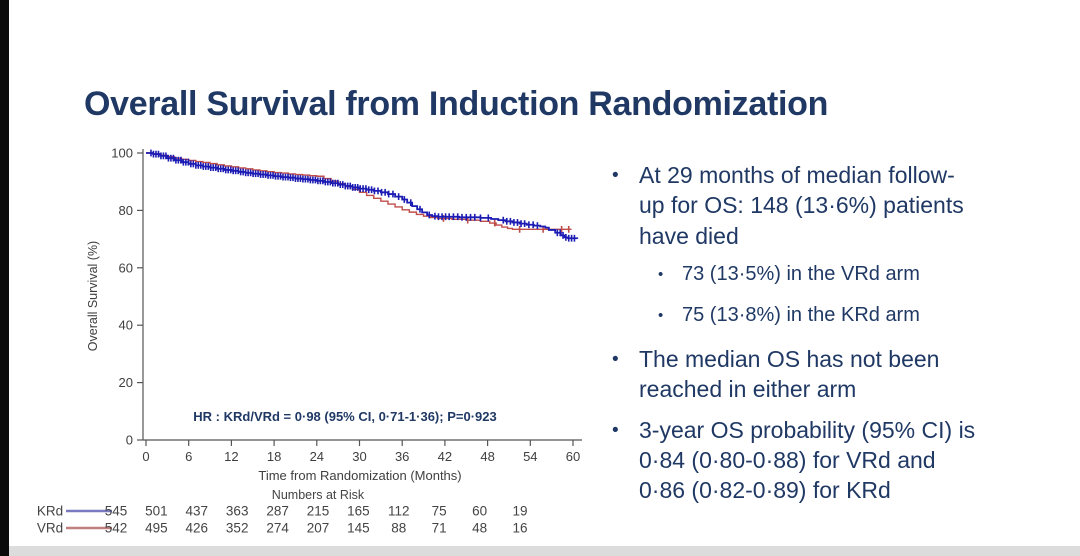 This screenshot has height=556, width=1080. I want to click on risk-table-title: Numbers at Risk, so click(318, 495).